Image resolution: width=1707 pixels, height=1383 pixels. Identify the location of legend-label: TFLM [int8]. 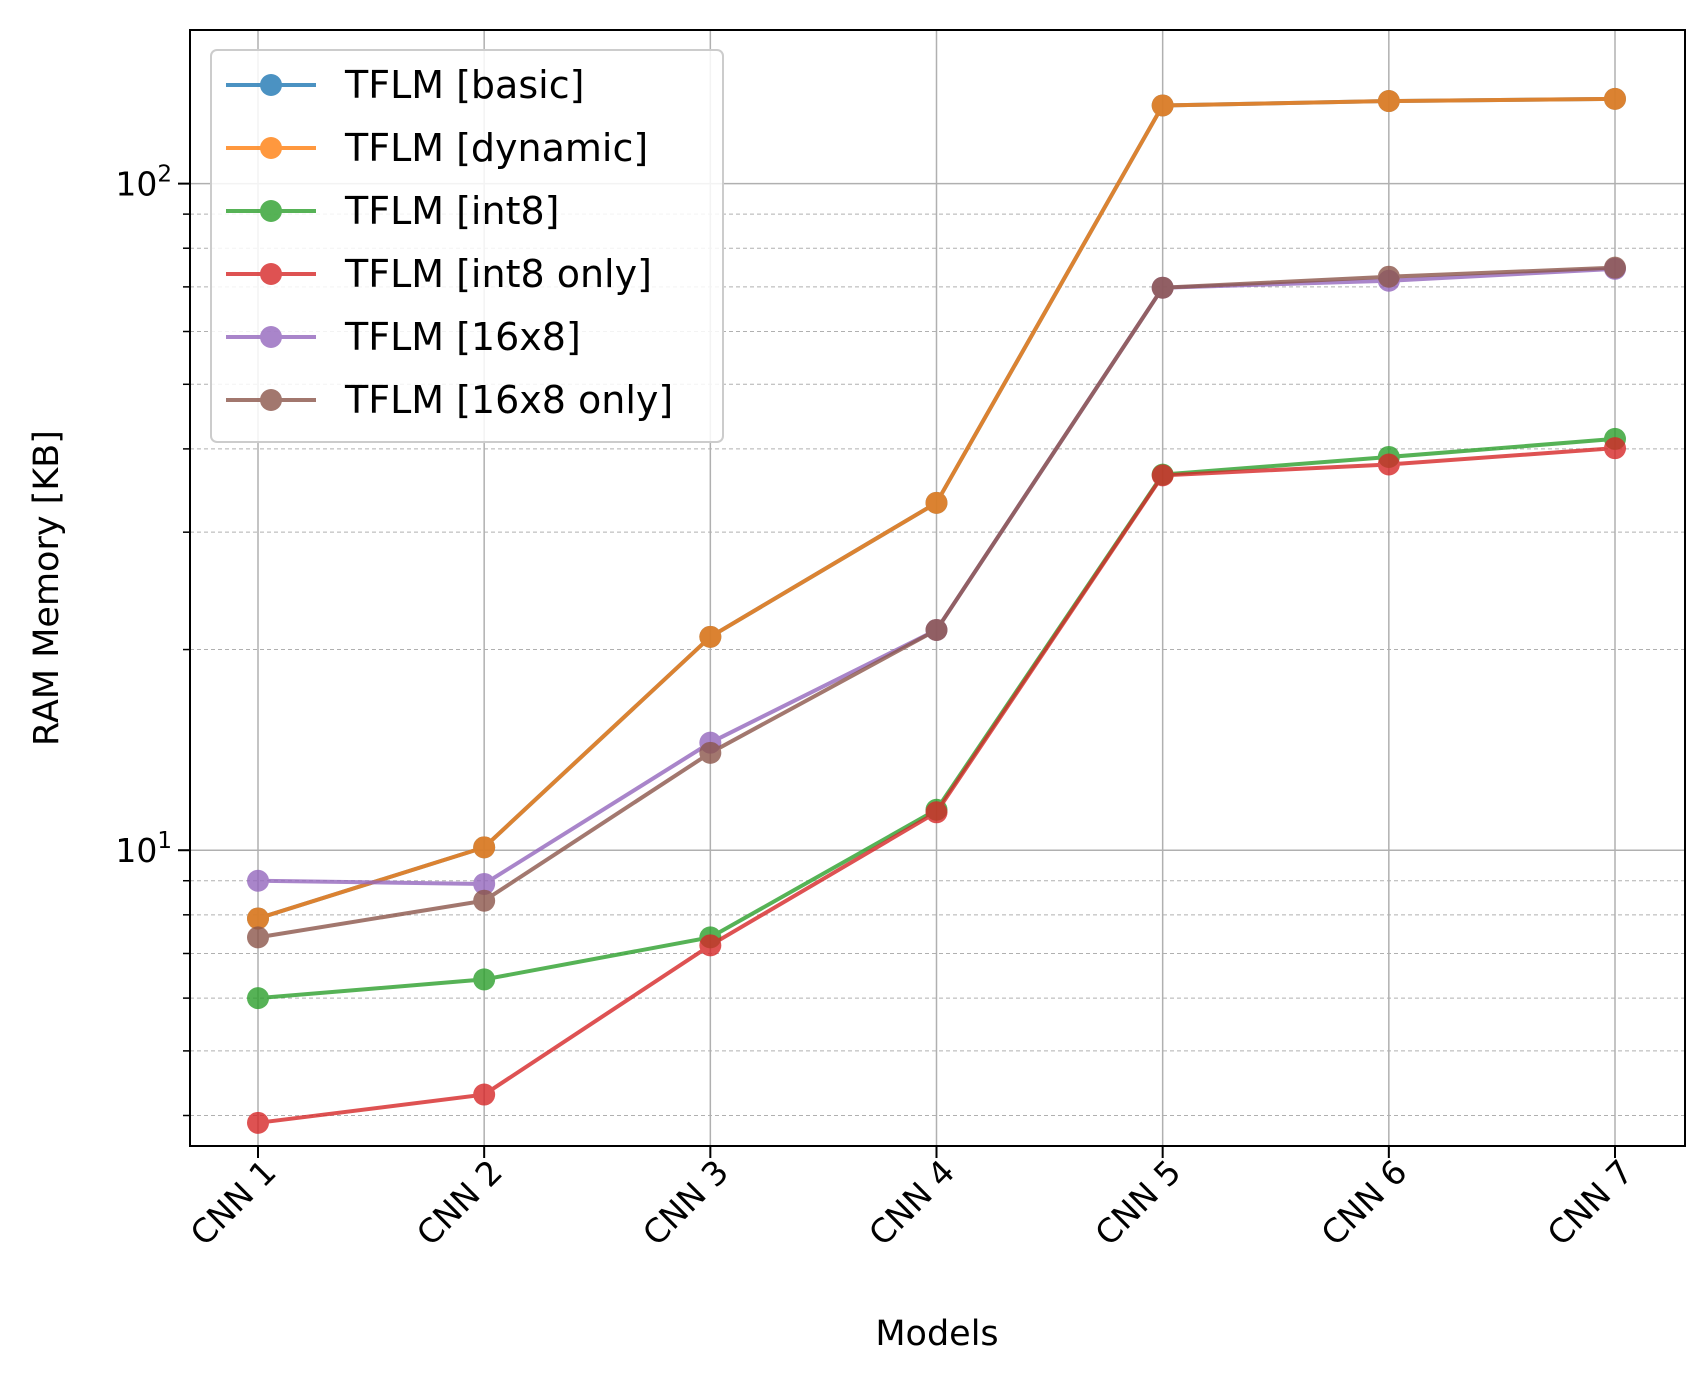
(451, 211).